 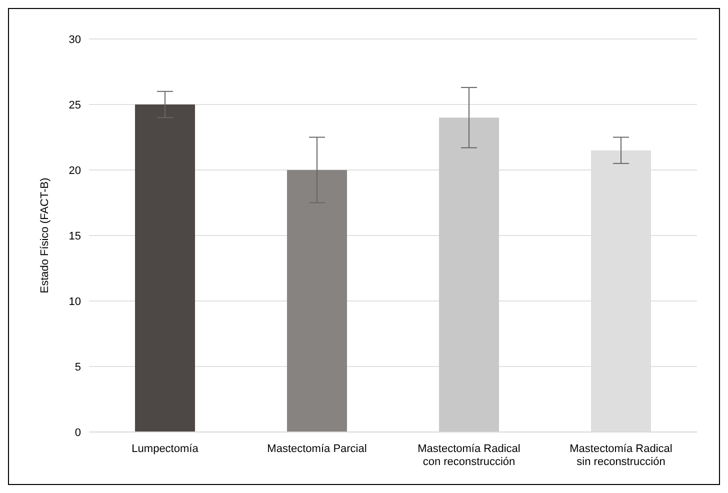 What do you see at coordinates (621, 455) in the screenshot?
I see `x-tick-label: Mastectomía Radical sin reconstrucción` at bounding box center [621, 455].